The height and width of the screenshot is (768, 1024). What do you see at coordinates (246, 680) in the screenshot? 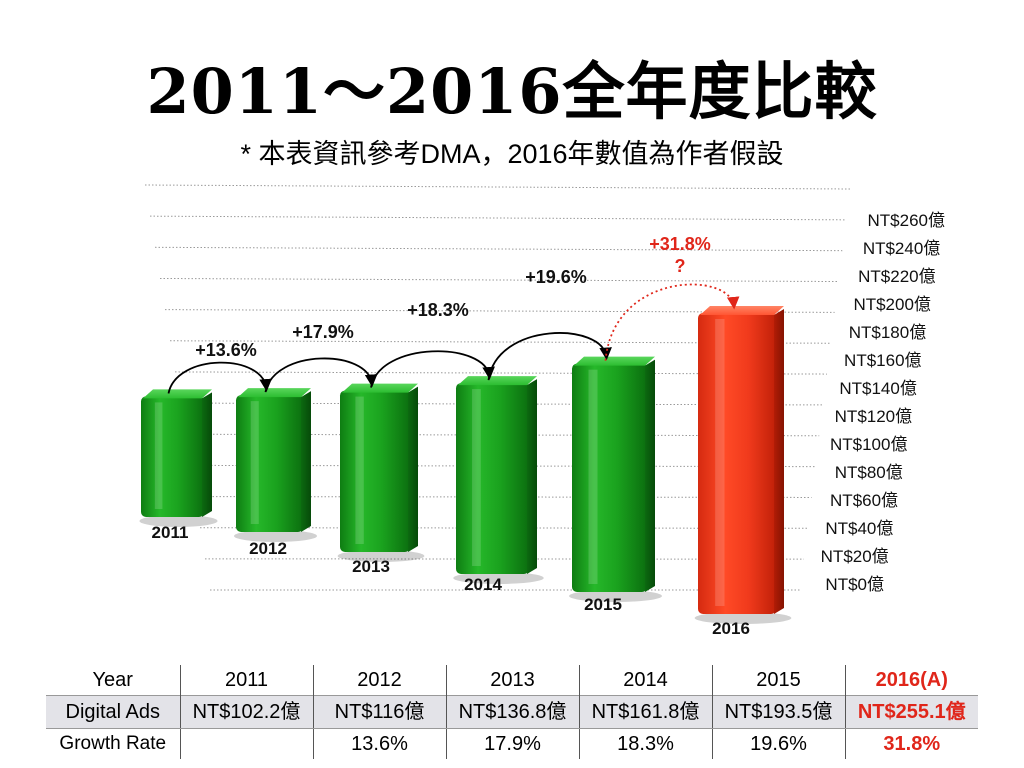
I see `header-cell-2011: 2011` at bounding box center [246, 680].